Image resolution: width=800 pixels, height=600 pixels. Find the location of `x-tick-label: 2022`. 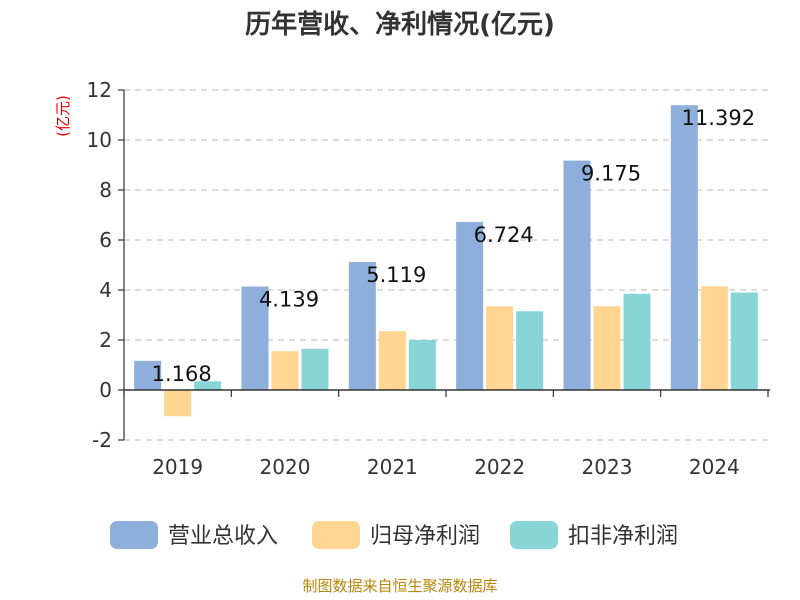

x-tick-label: 2022 is located at coordinates (499, 467).